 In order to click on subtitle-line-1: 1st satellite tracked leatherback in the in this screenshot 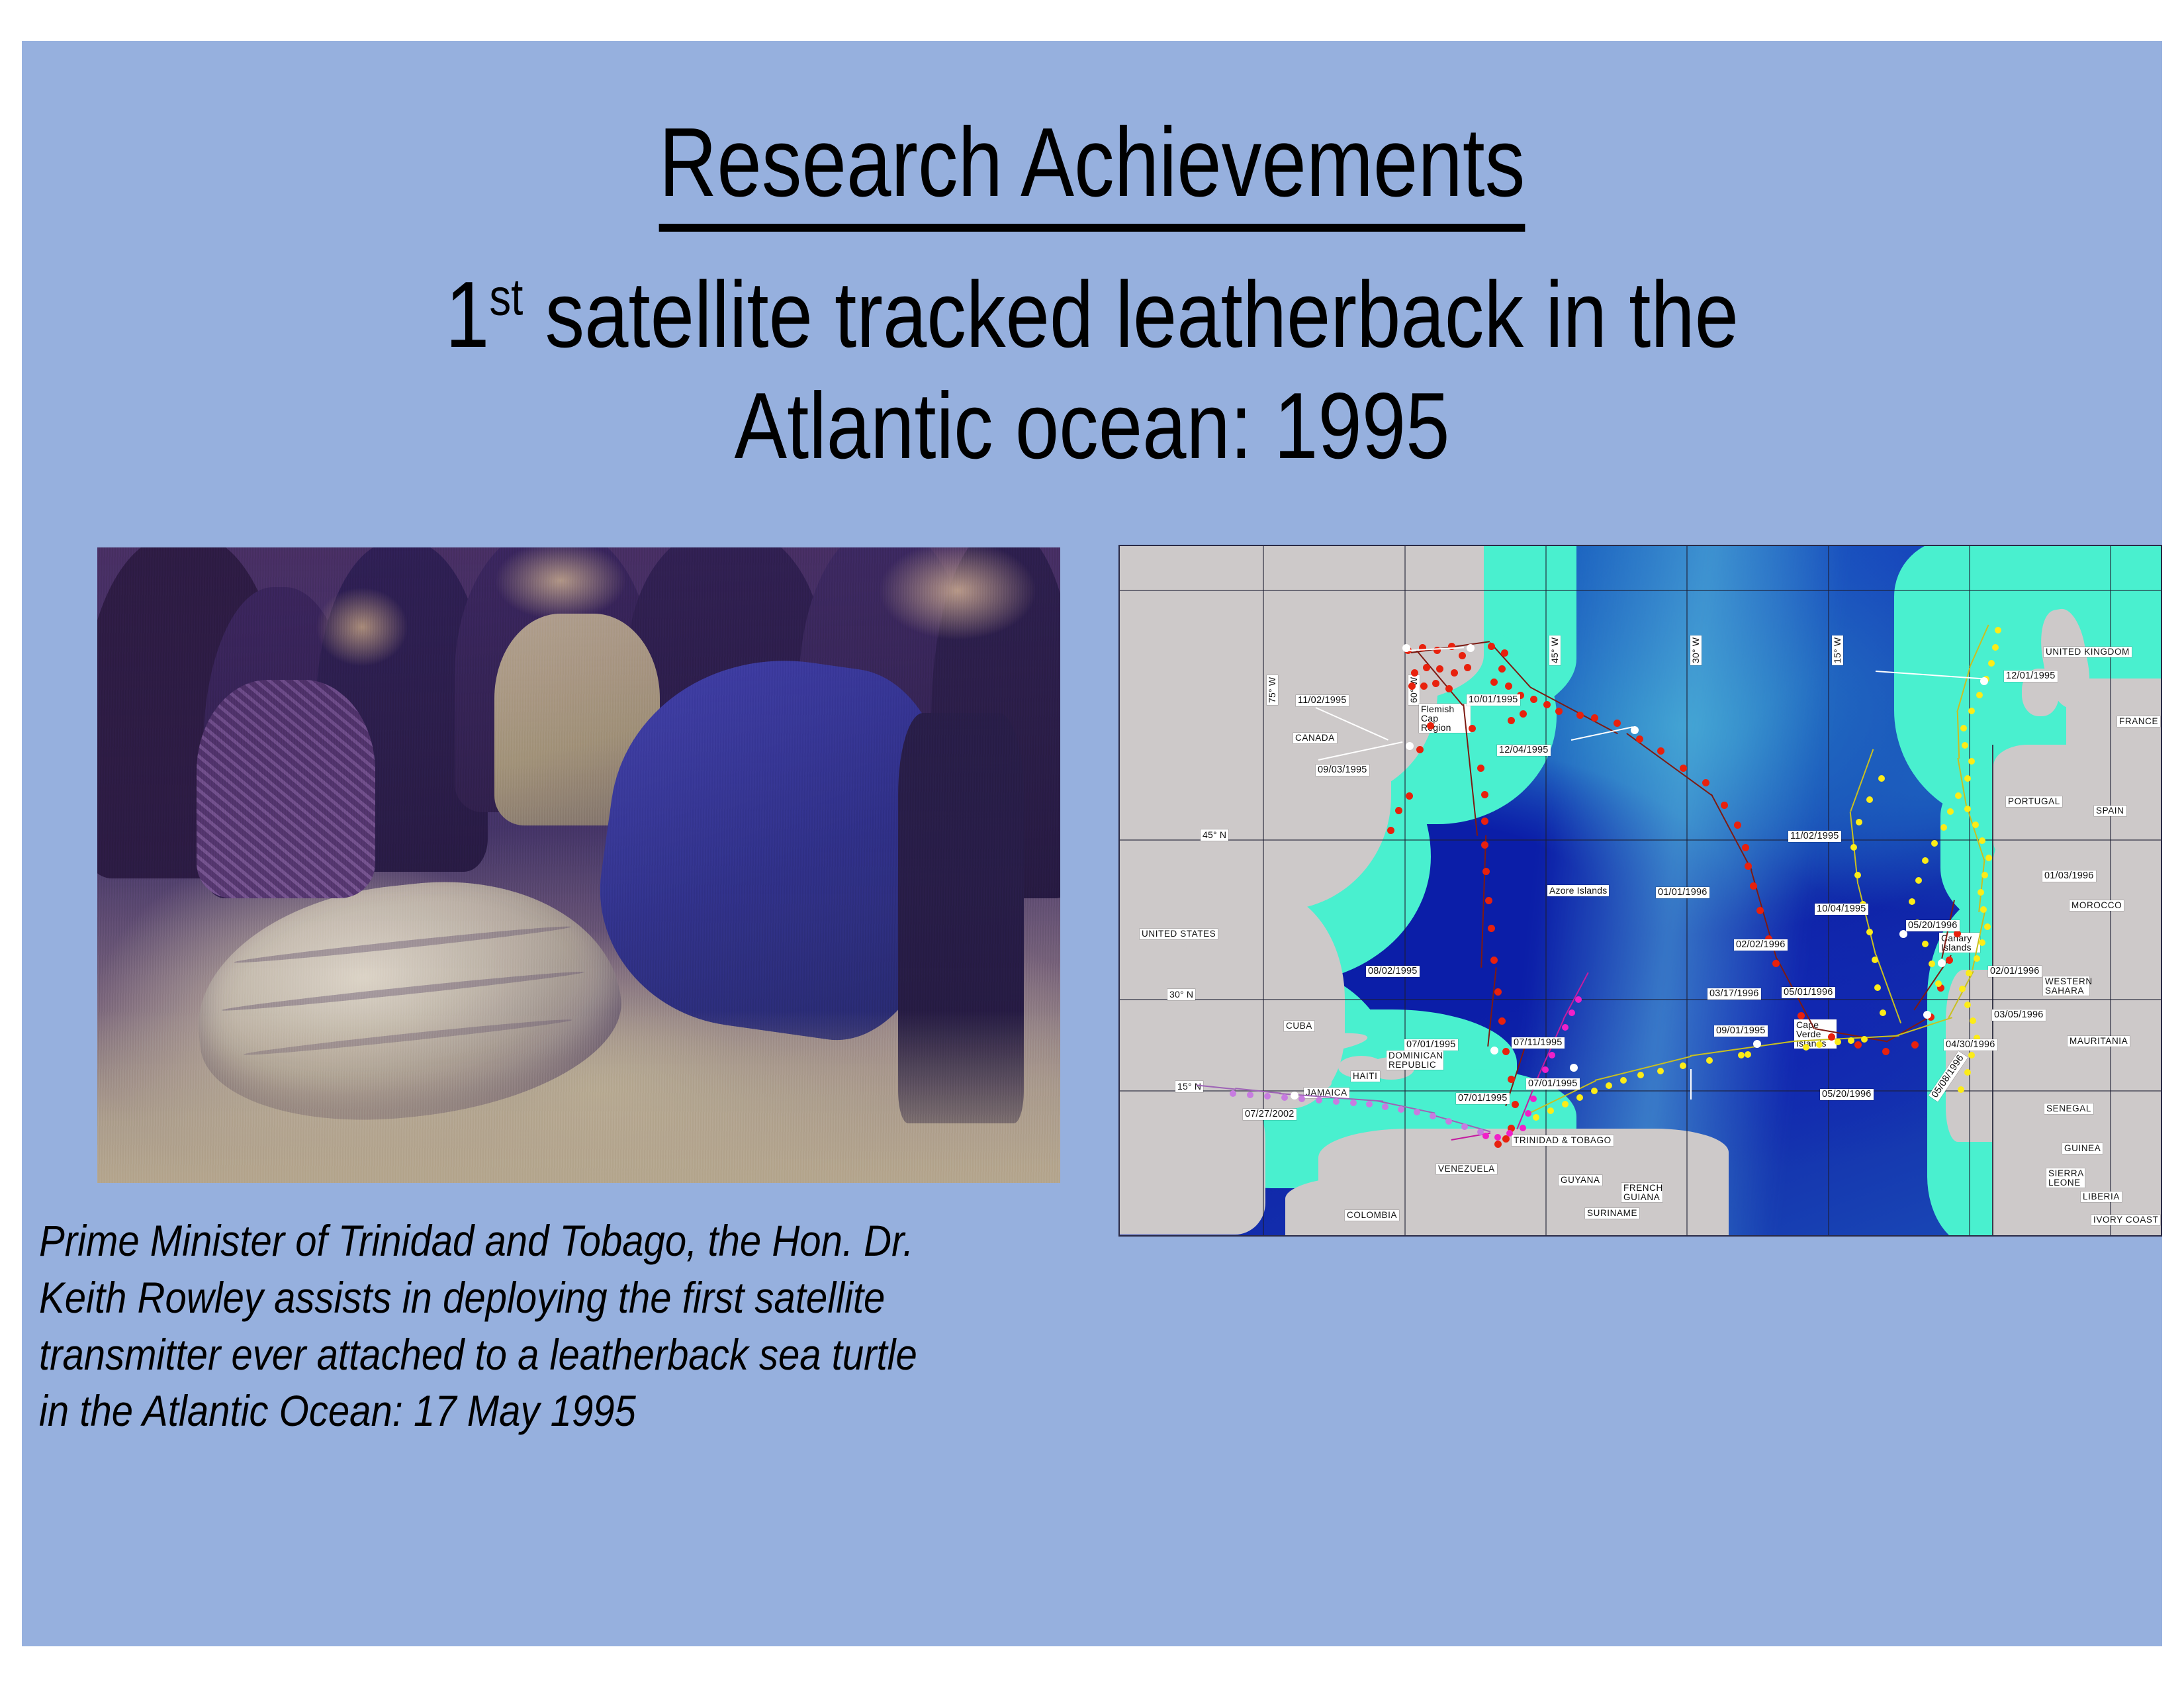, I will do `click(1092, 315)`.